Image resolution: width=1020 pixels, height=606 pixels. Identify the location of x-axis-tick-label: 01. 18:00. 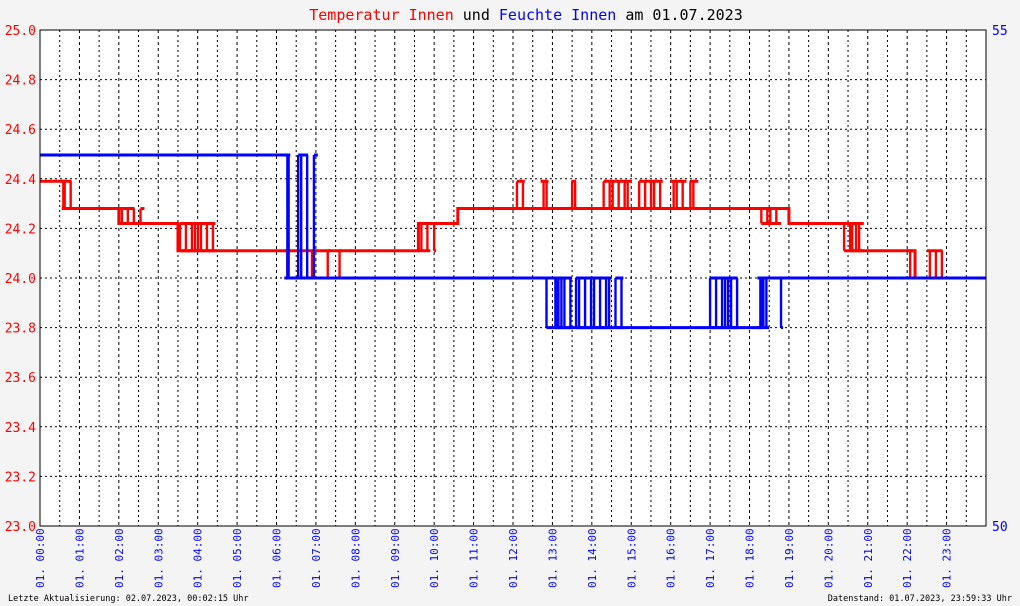
(750, 558).